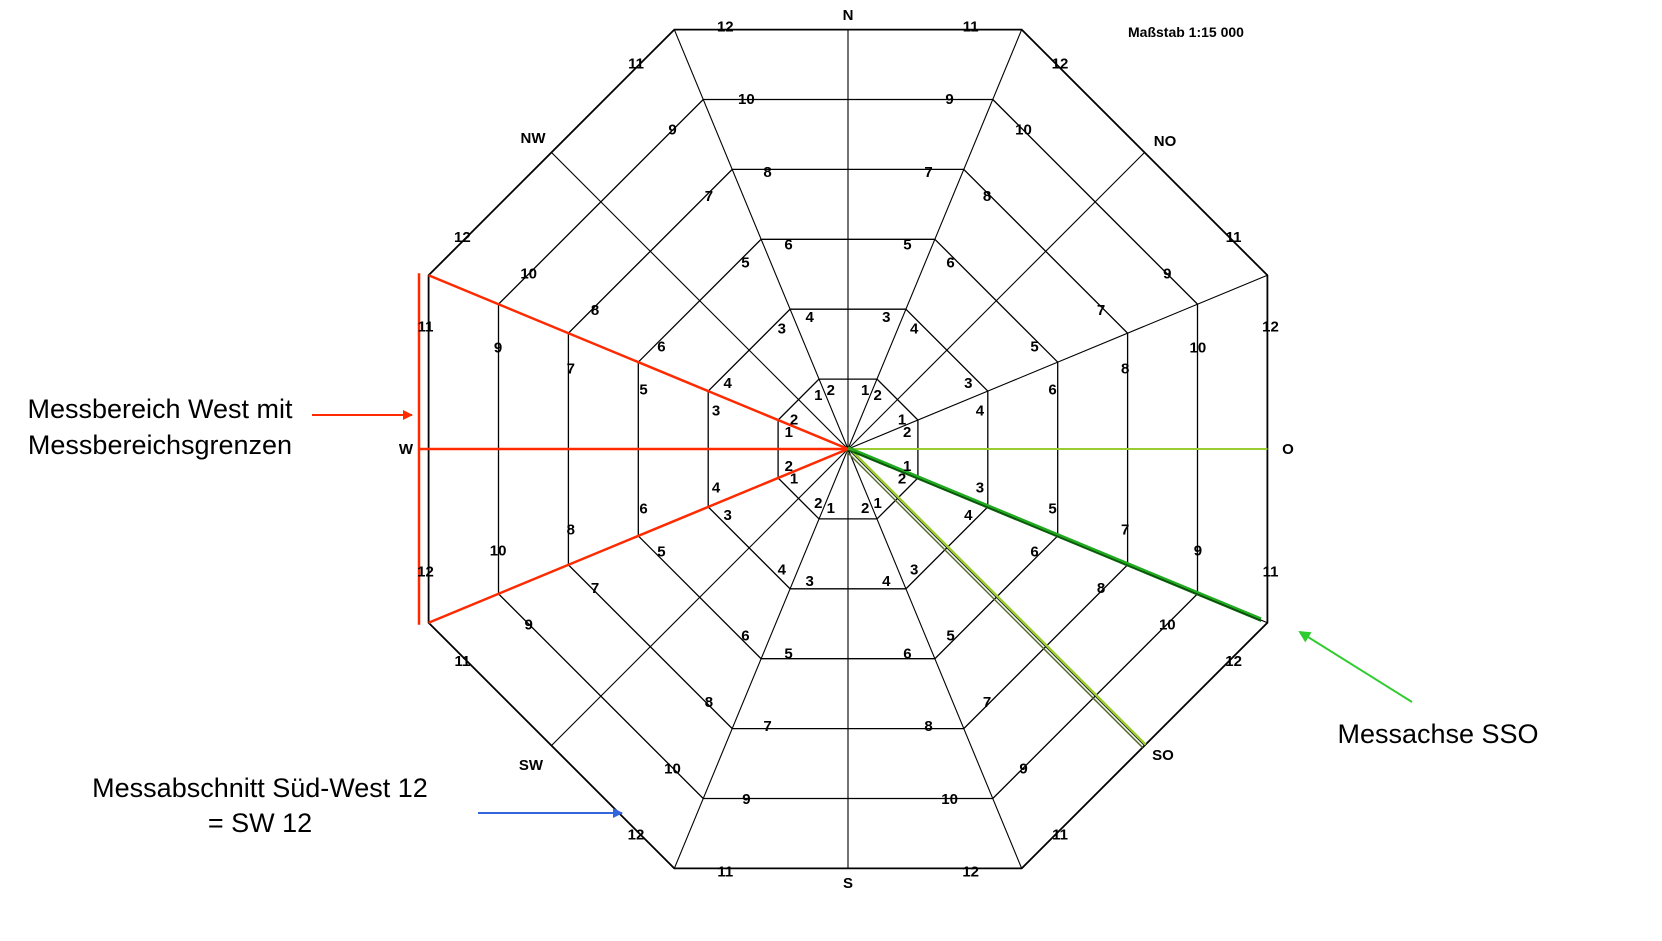 The image size is (1662, 941). I want to click on so-axis-highlight, so click(997, 596).